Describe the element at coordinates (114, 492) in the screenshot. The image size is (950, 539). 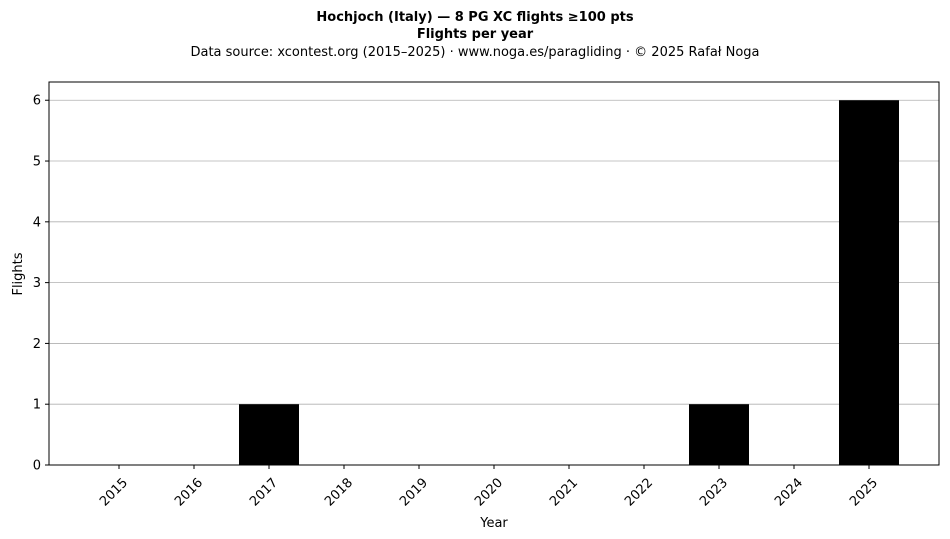
I see `x-tick-label-2015: 2015` at that location.